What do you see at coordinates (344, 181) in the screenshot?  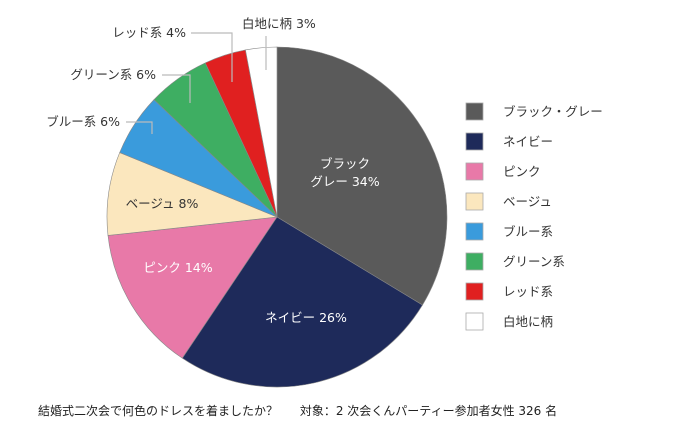 I see `slice-label-1: グレー 34%` at bounding box center [344, 181].